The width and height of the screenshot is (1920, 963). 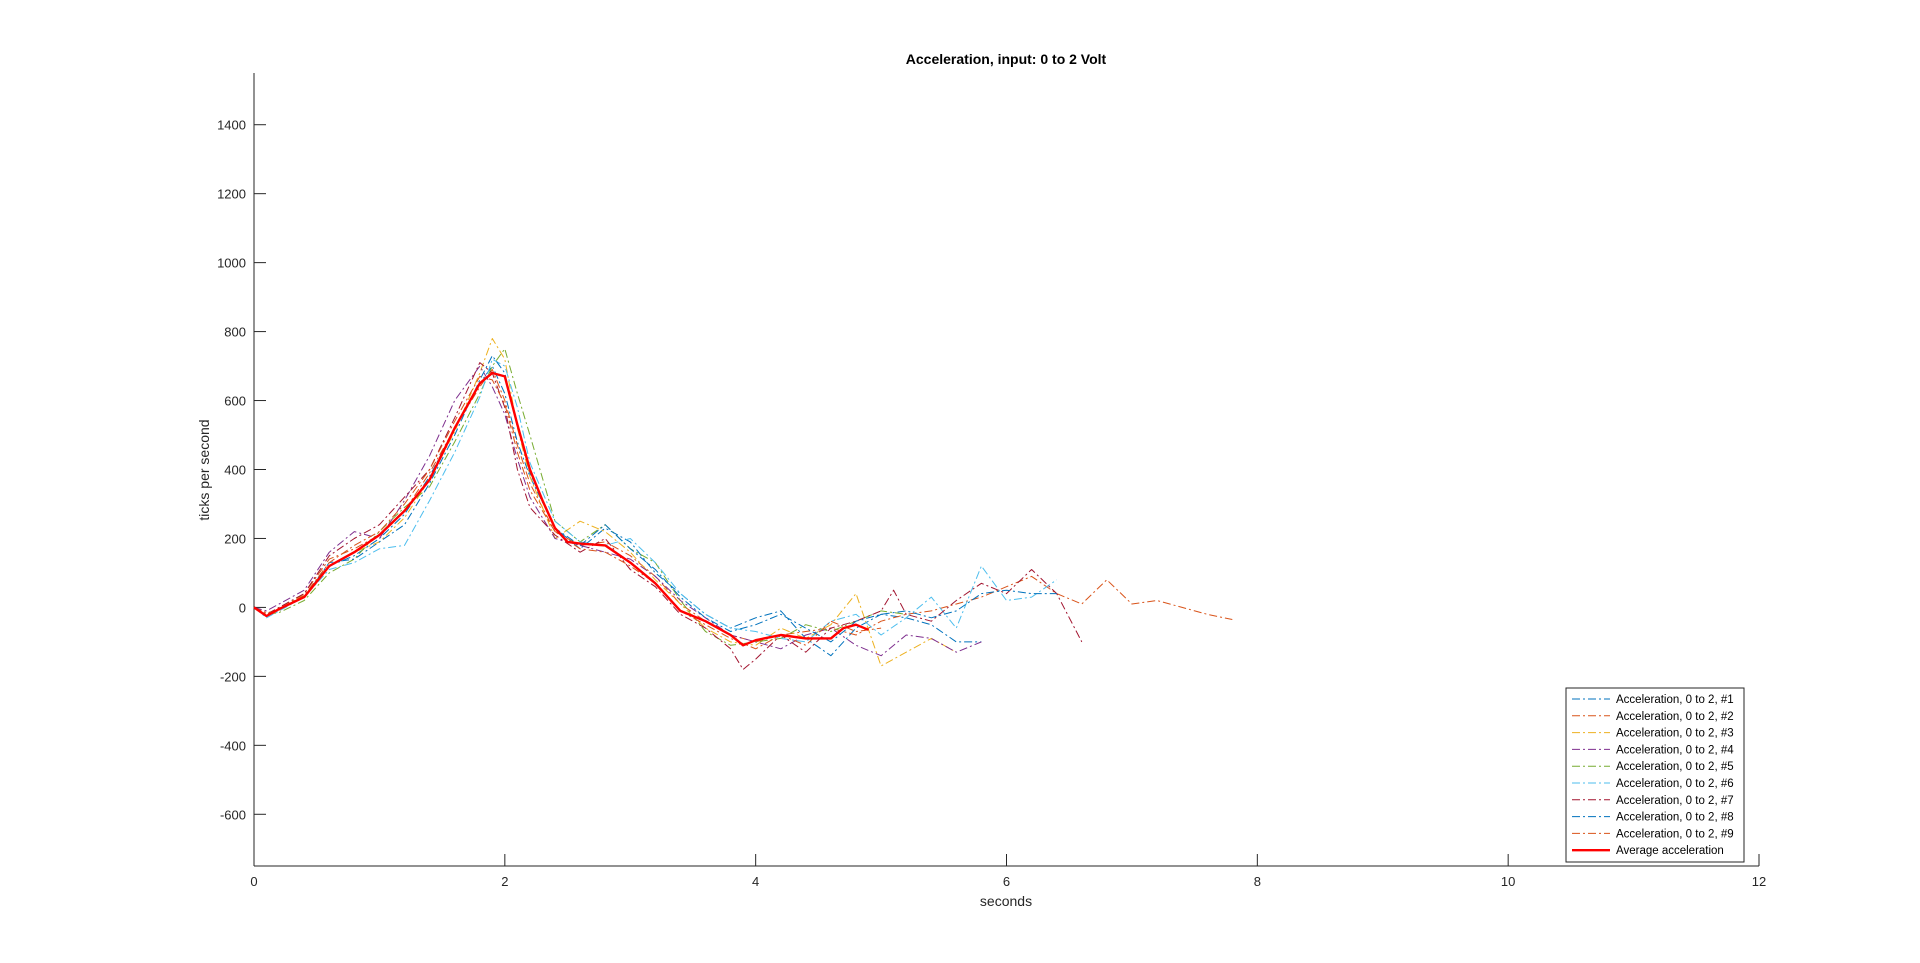 What do you see at coordinates (1675, 818) in the screenshot?
I see `legend-entry-label: Acceleration, 0 to 2, #8` at bounding box center [1675, 818].